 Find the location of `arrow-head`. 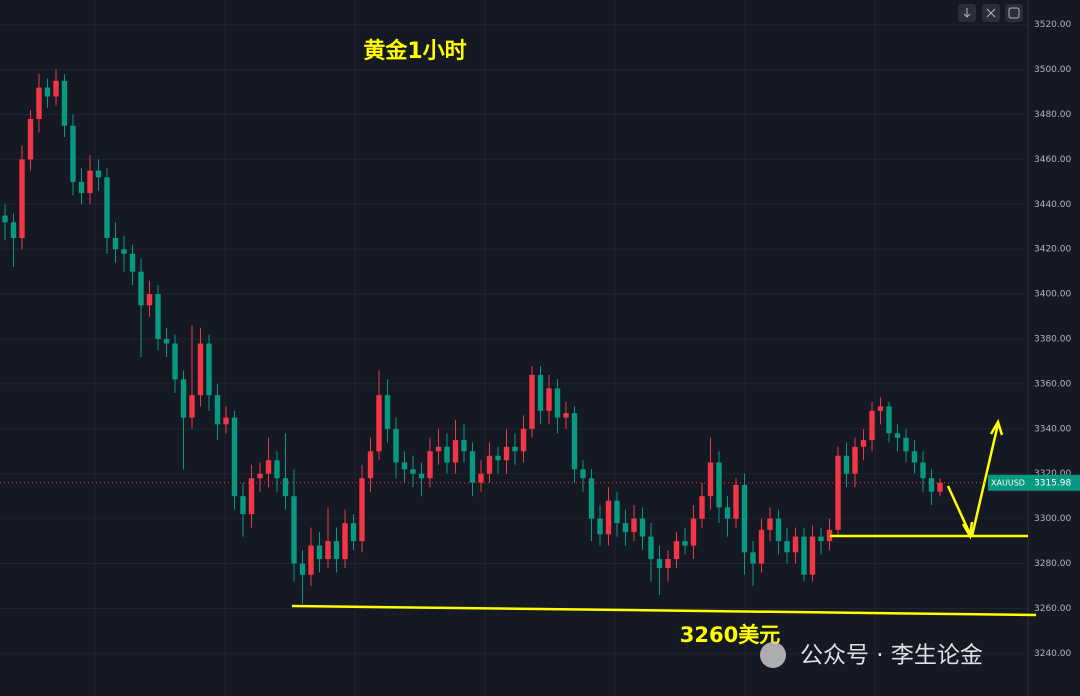

arrow-head is located at coordinates (967, 530).